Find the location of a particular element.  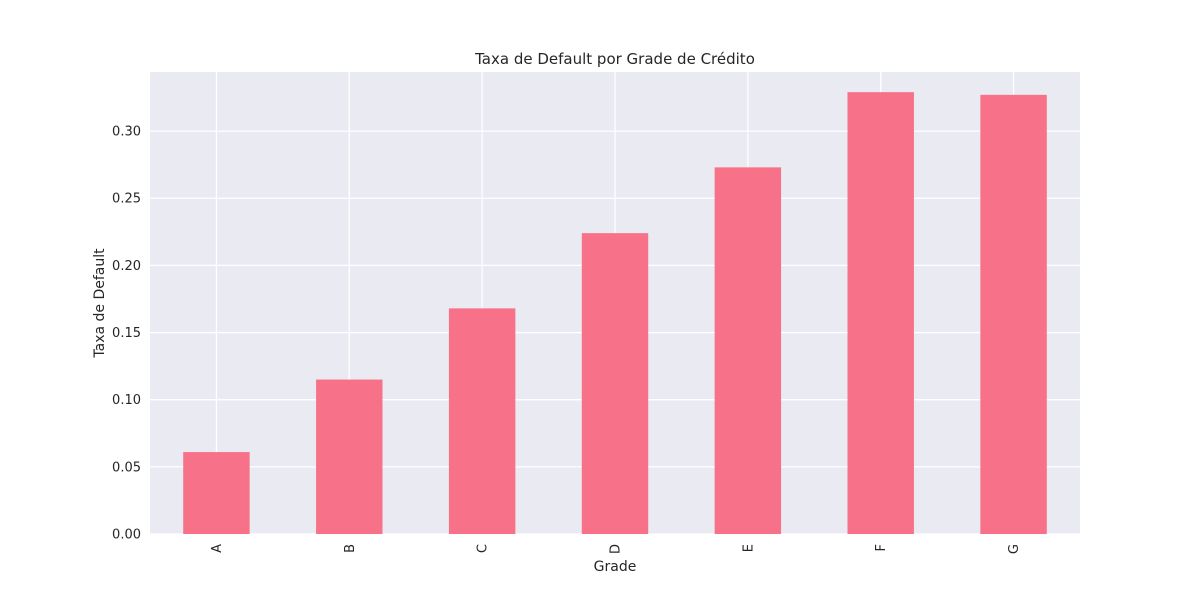

y-tick-labels: 0.00 0.05 0.10 0.15 0.20 0.25 0.30 is located at coordinates (126, 334).